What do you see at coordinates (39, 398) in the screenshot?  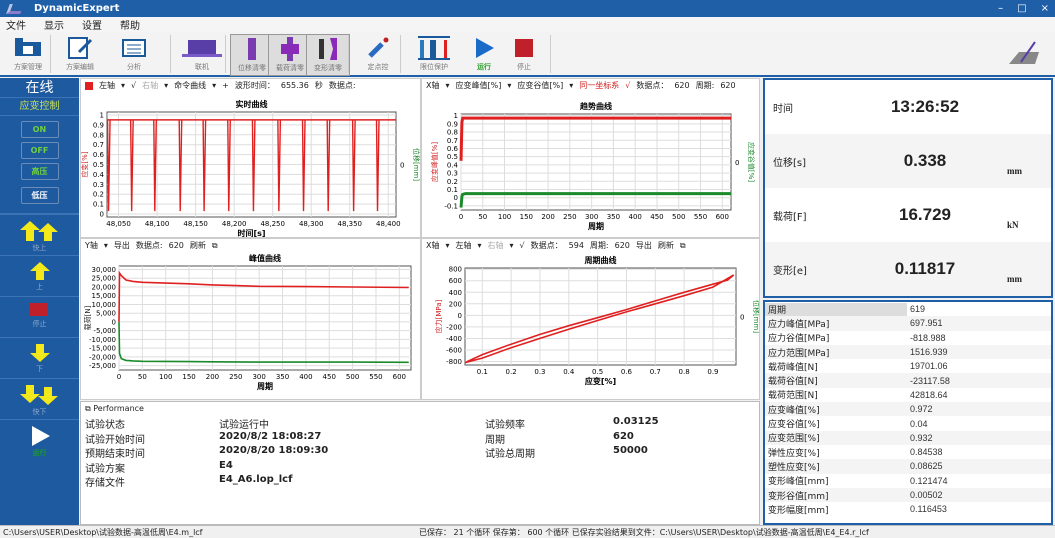 I see `move-fast-down-button: 快下` at bounding box center [39, 398].